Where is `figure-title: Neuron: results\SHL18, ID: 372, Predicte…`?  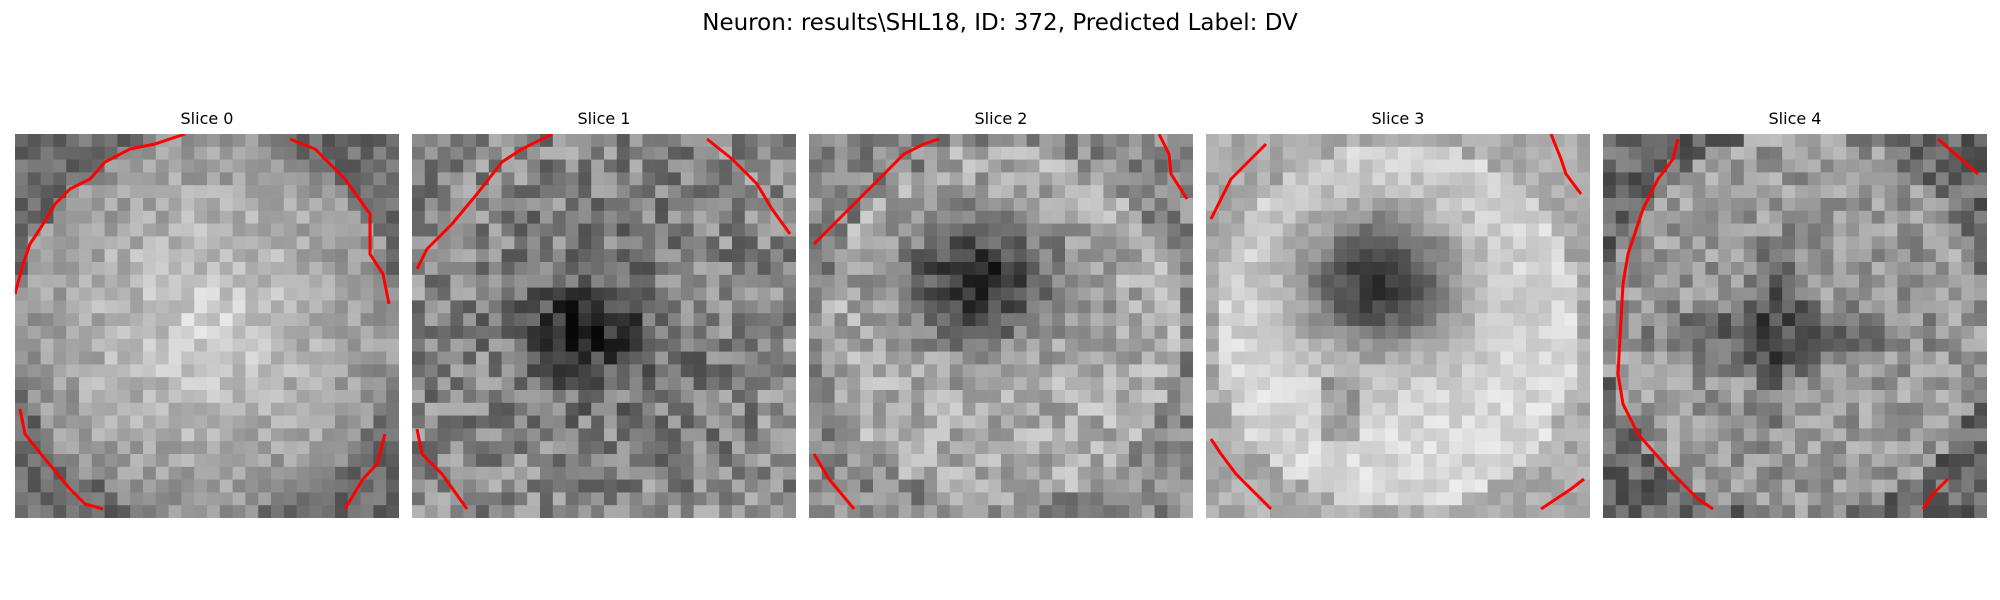 figure-title: Neuron: results\SHL18, ID: 372, Predicte… is located at coordinates (1000, 23).